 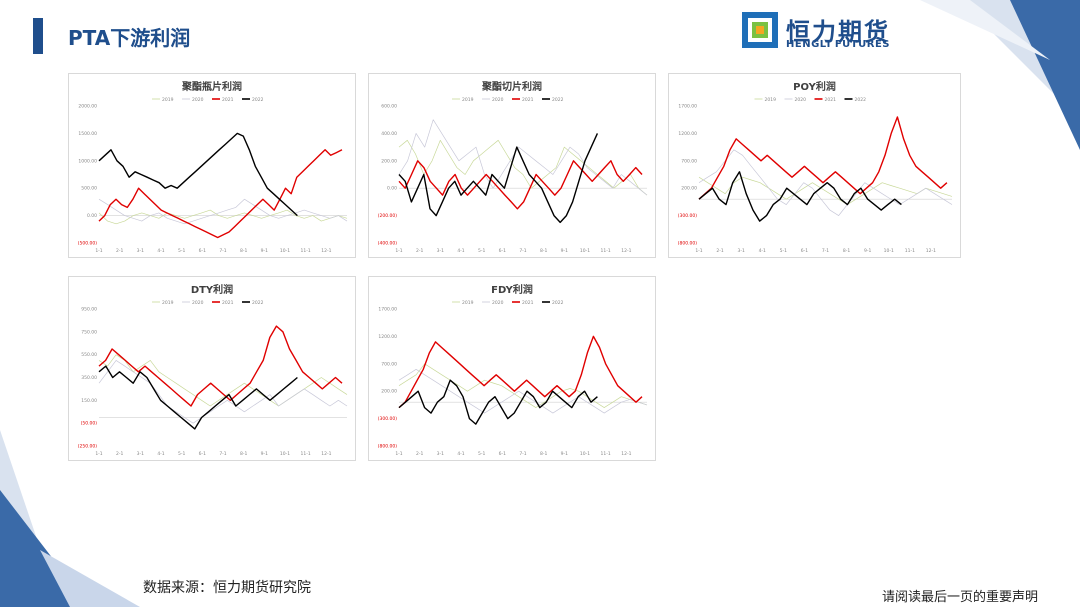 What do you see at coordinates (87, 134) in the screenshot?
I see `y-tick-label: 1500.00` at bounding box center [87, 134].